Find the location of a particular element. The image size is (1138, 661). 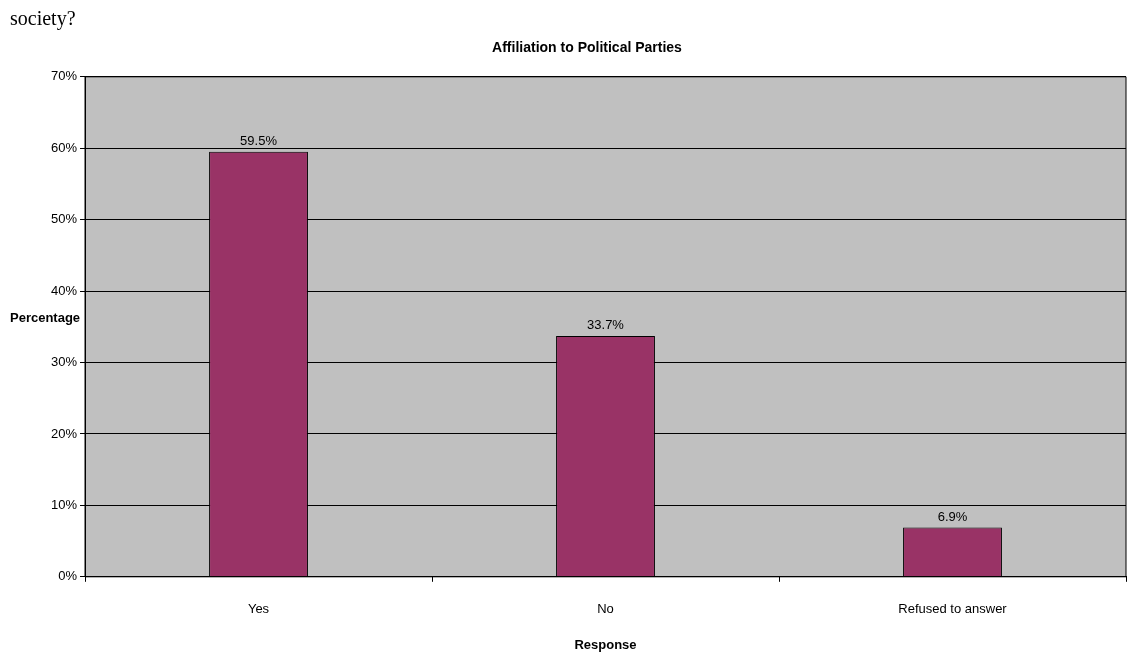

x-tick-label: Refused to answer is located at coordinates (953, 609).